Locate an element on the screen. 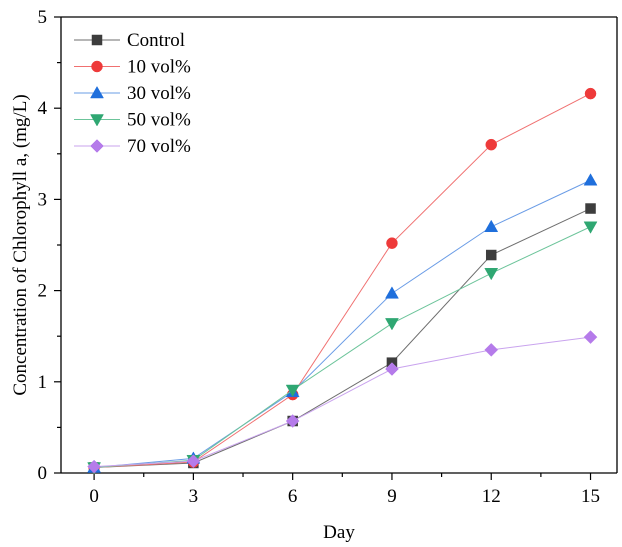 This screenshot has height=547, width=622. x-tick-label: 0 is located at coordinates (94, 496).